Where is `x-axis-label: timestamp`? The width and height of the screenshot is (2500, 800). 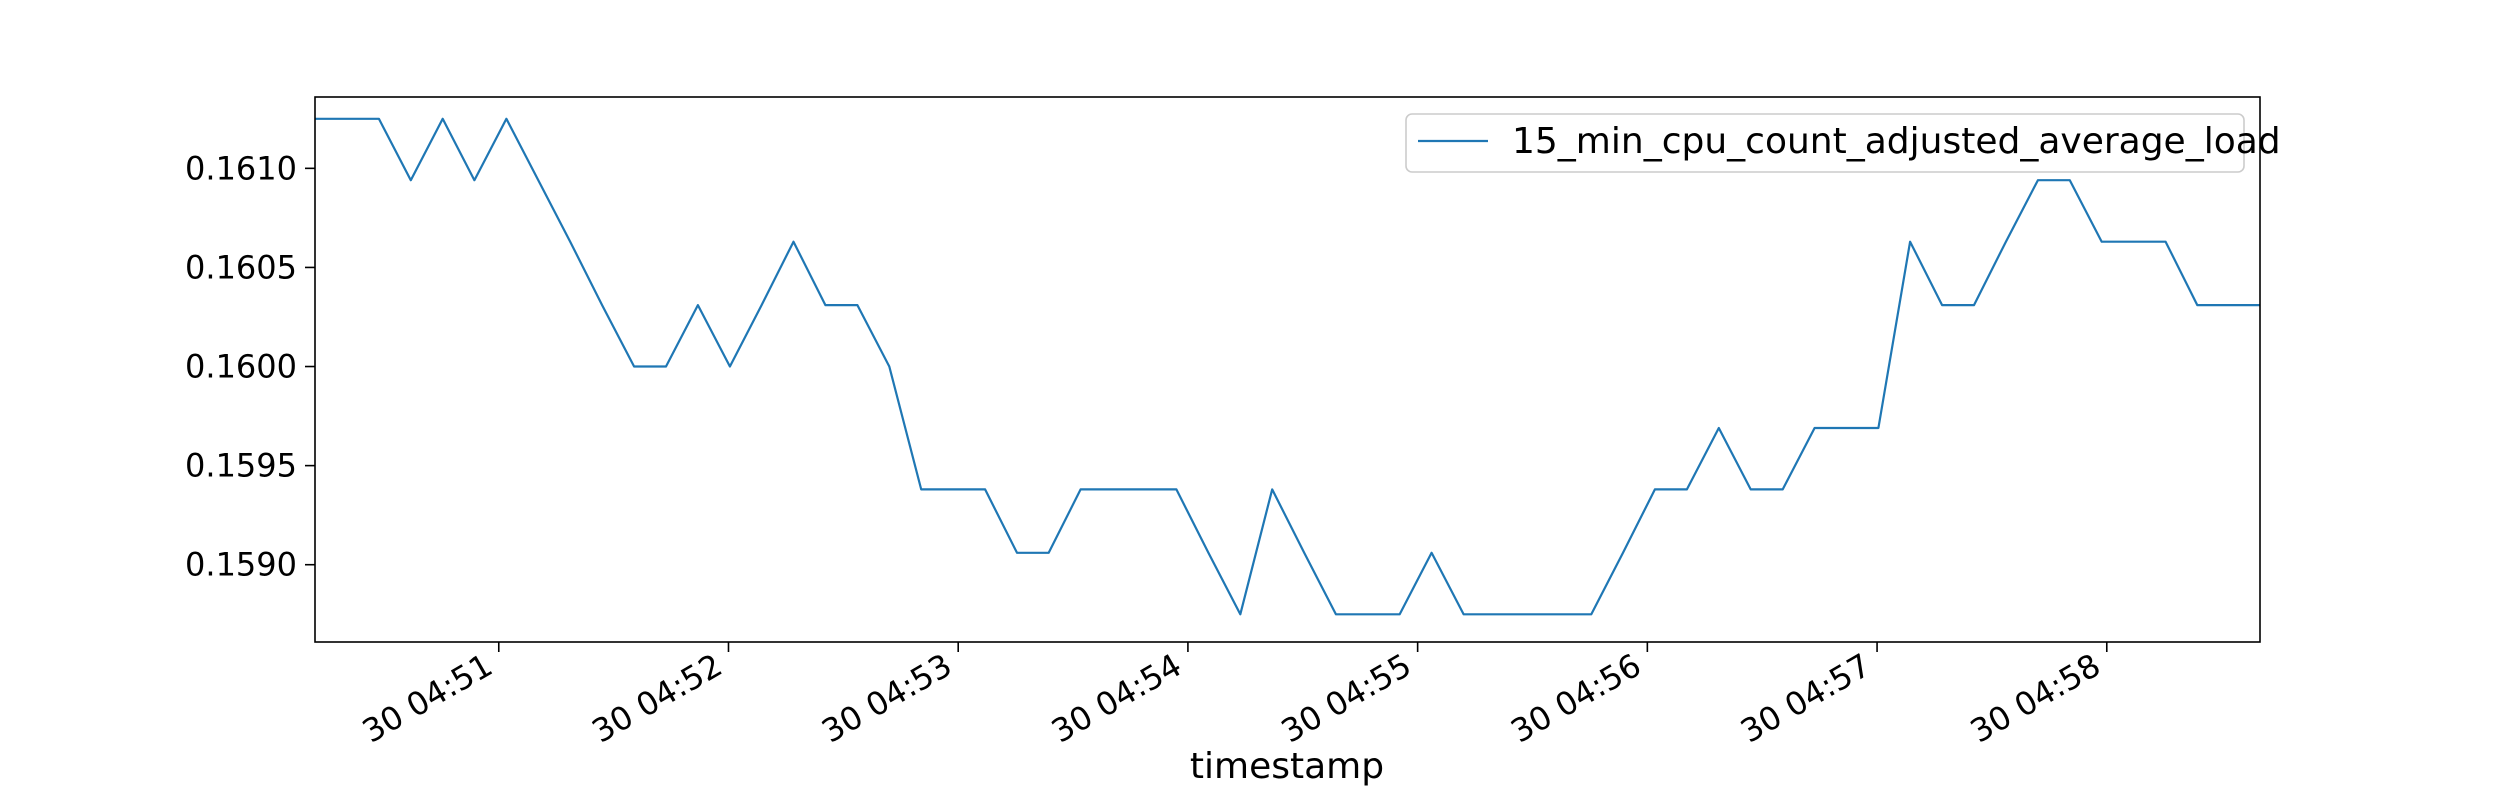 x-axis-label: timestamp is located at coordinates (1287, 766).